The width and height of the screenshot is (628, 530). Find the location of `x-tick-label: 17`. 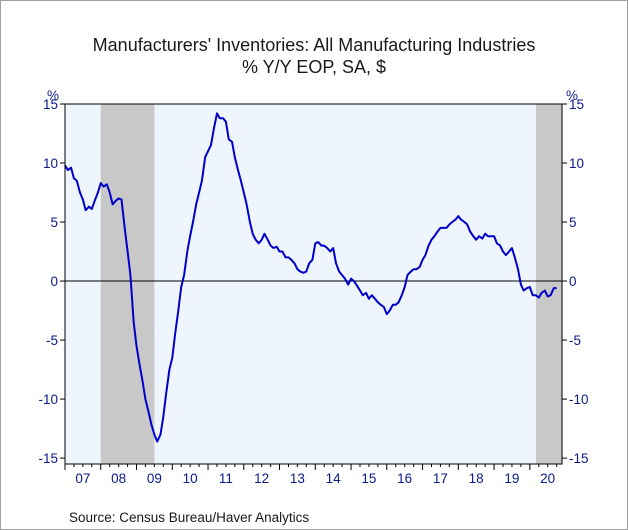

x-tick-label: 17 is located at coordinates (440, 478).